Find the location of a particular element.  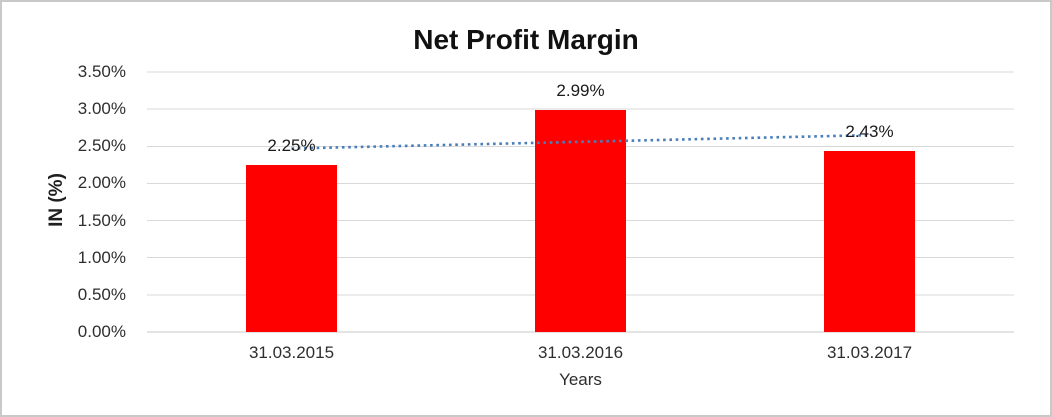

data-label: 2.43% is located at coordinates (869, 132).